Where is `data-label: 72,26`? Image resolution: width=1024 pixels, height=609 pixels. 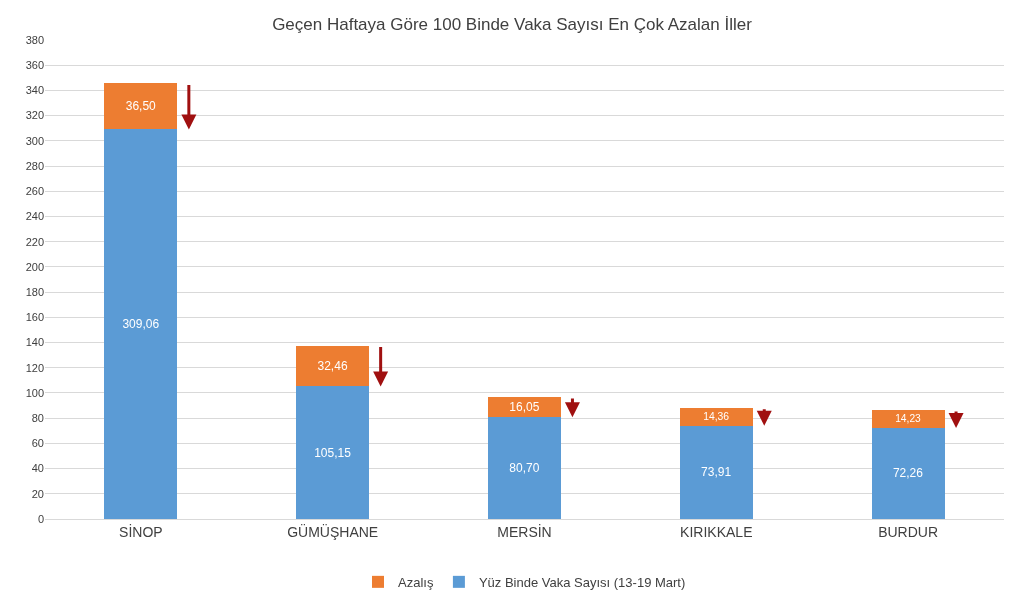
data-label: 72,26 is located at coordinates (908, 473).